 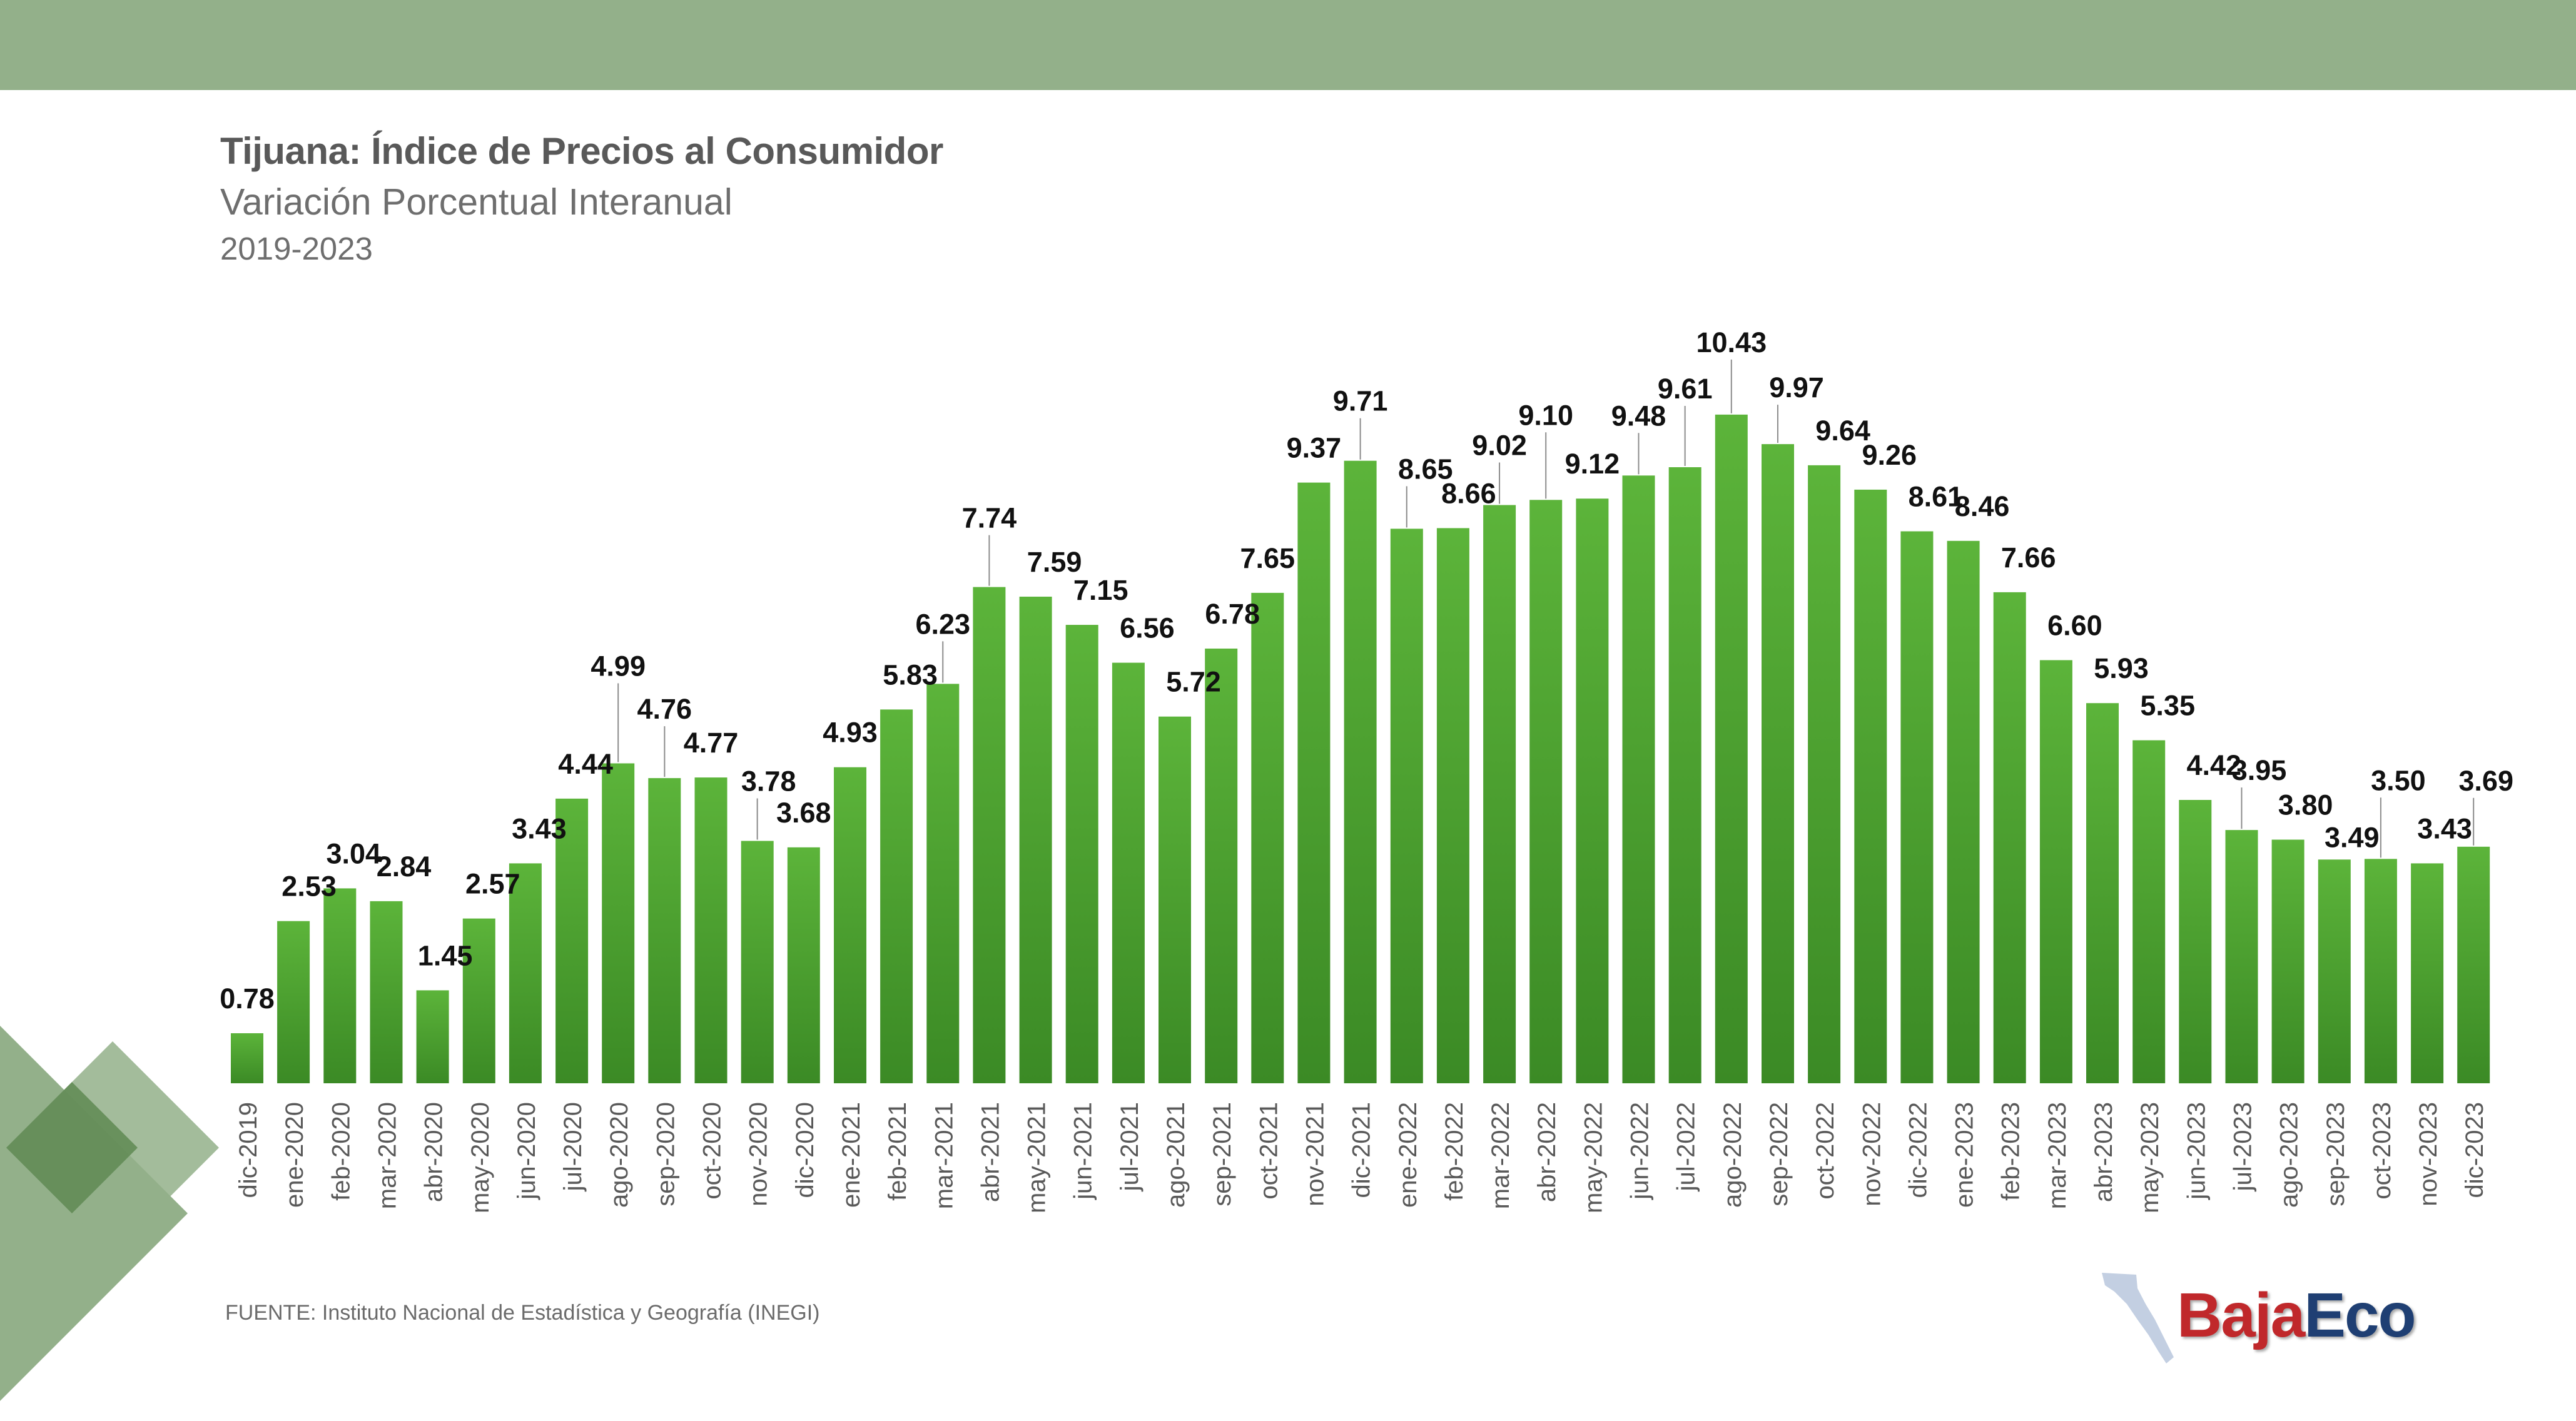 What do you see at coordinates (1452, 805) in the screenshot?
I see `bar-feb-2022` at bounding box center [1452, 805].